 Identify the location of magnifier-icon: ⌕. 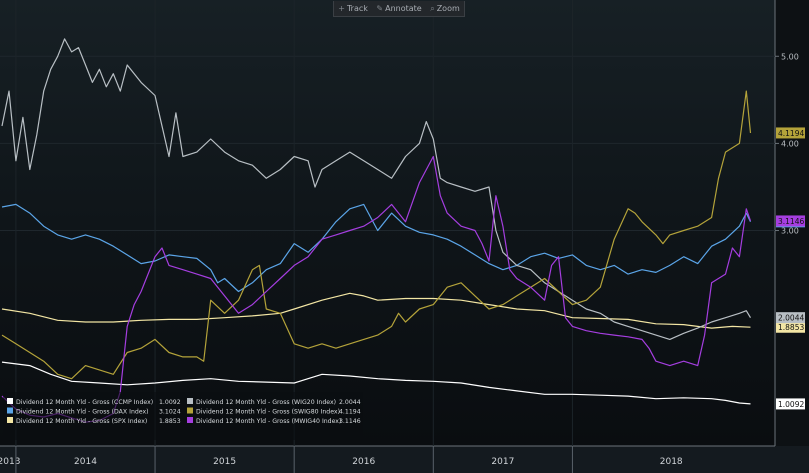
(432, 8).